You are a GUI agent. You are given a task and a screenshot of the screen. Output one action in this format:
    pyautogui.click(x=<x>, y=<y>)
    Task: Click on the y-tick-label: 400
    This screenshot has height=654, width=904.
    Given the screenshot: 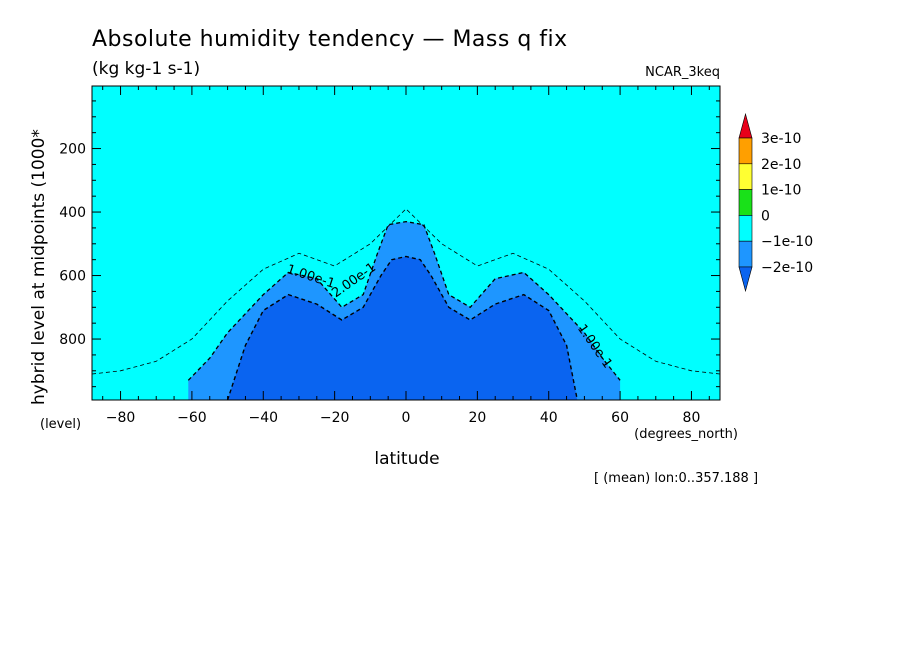 What is the action you would take?
    pyautogui.click(x=72, y=213)
    